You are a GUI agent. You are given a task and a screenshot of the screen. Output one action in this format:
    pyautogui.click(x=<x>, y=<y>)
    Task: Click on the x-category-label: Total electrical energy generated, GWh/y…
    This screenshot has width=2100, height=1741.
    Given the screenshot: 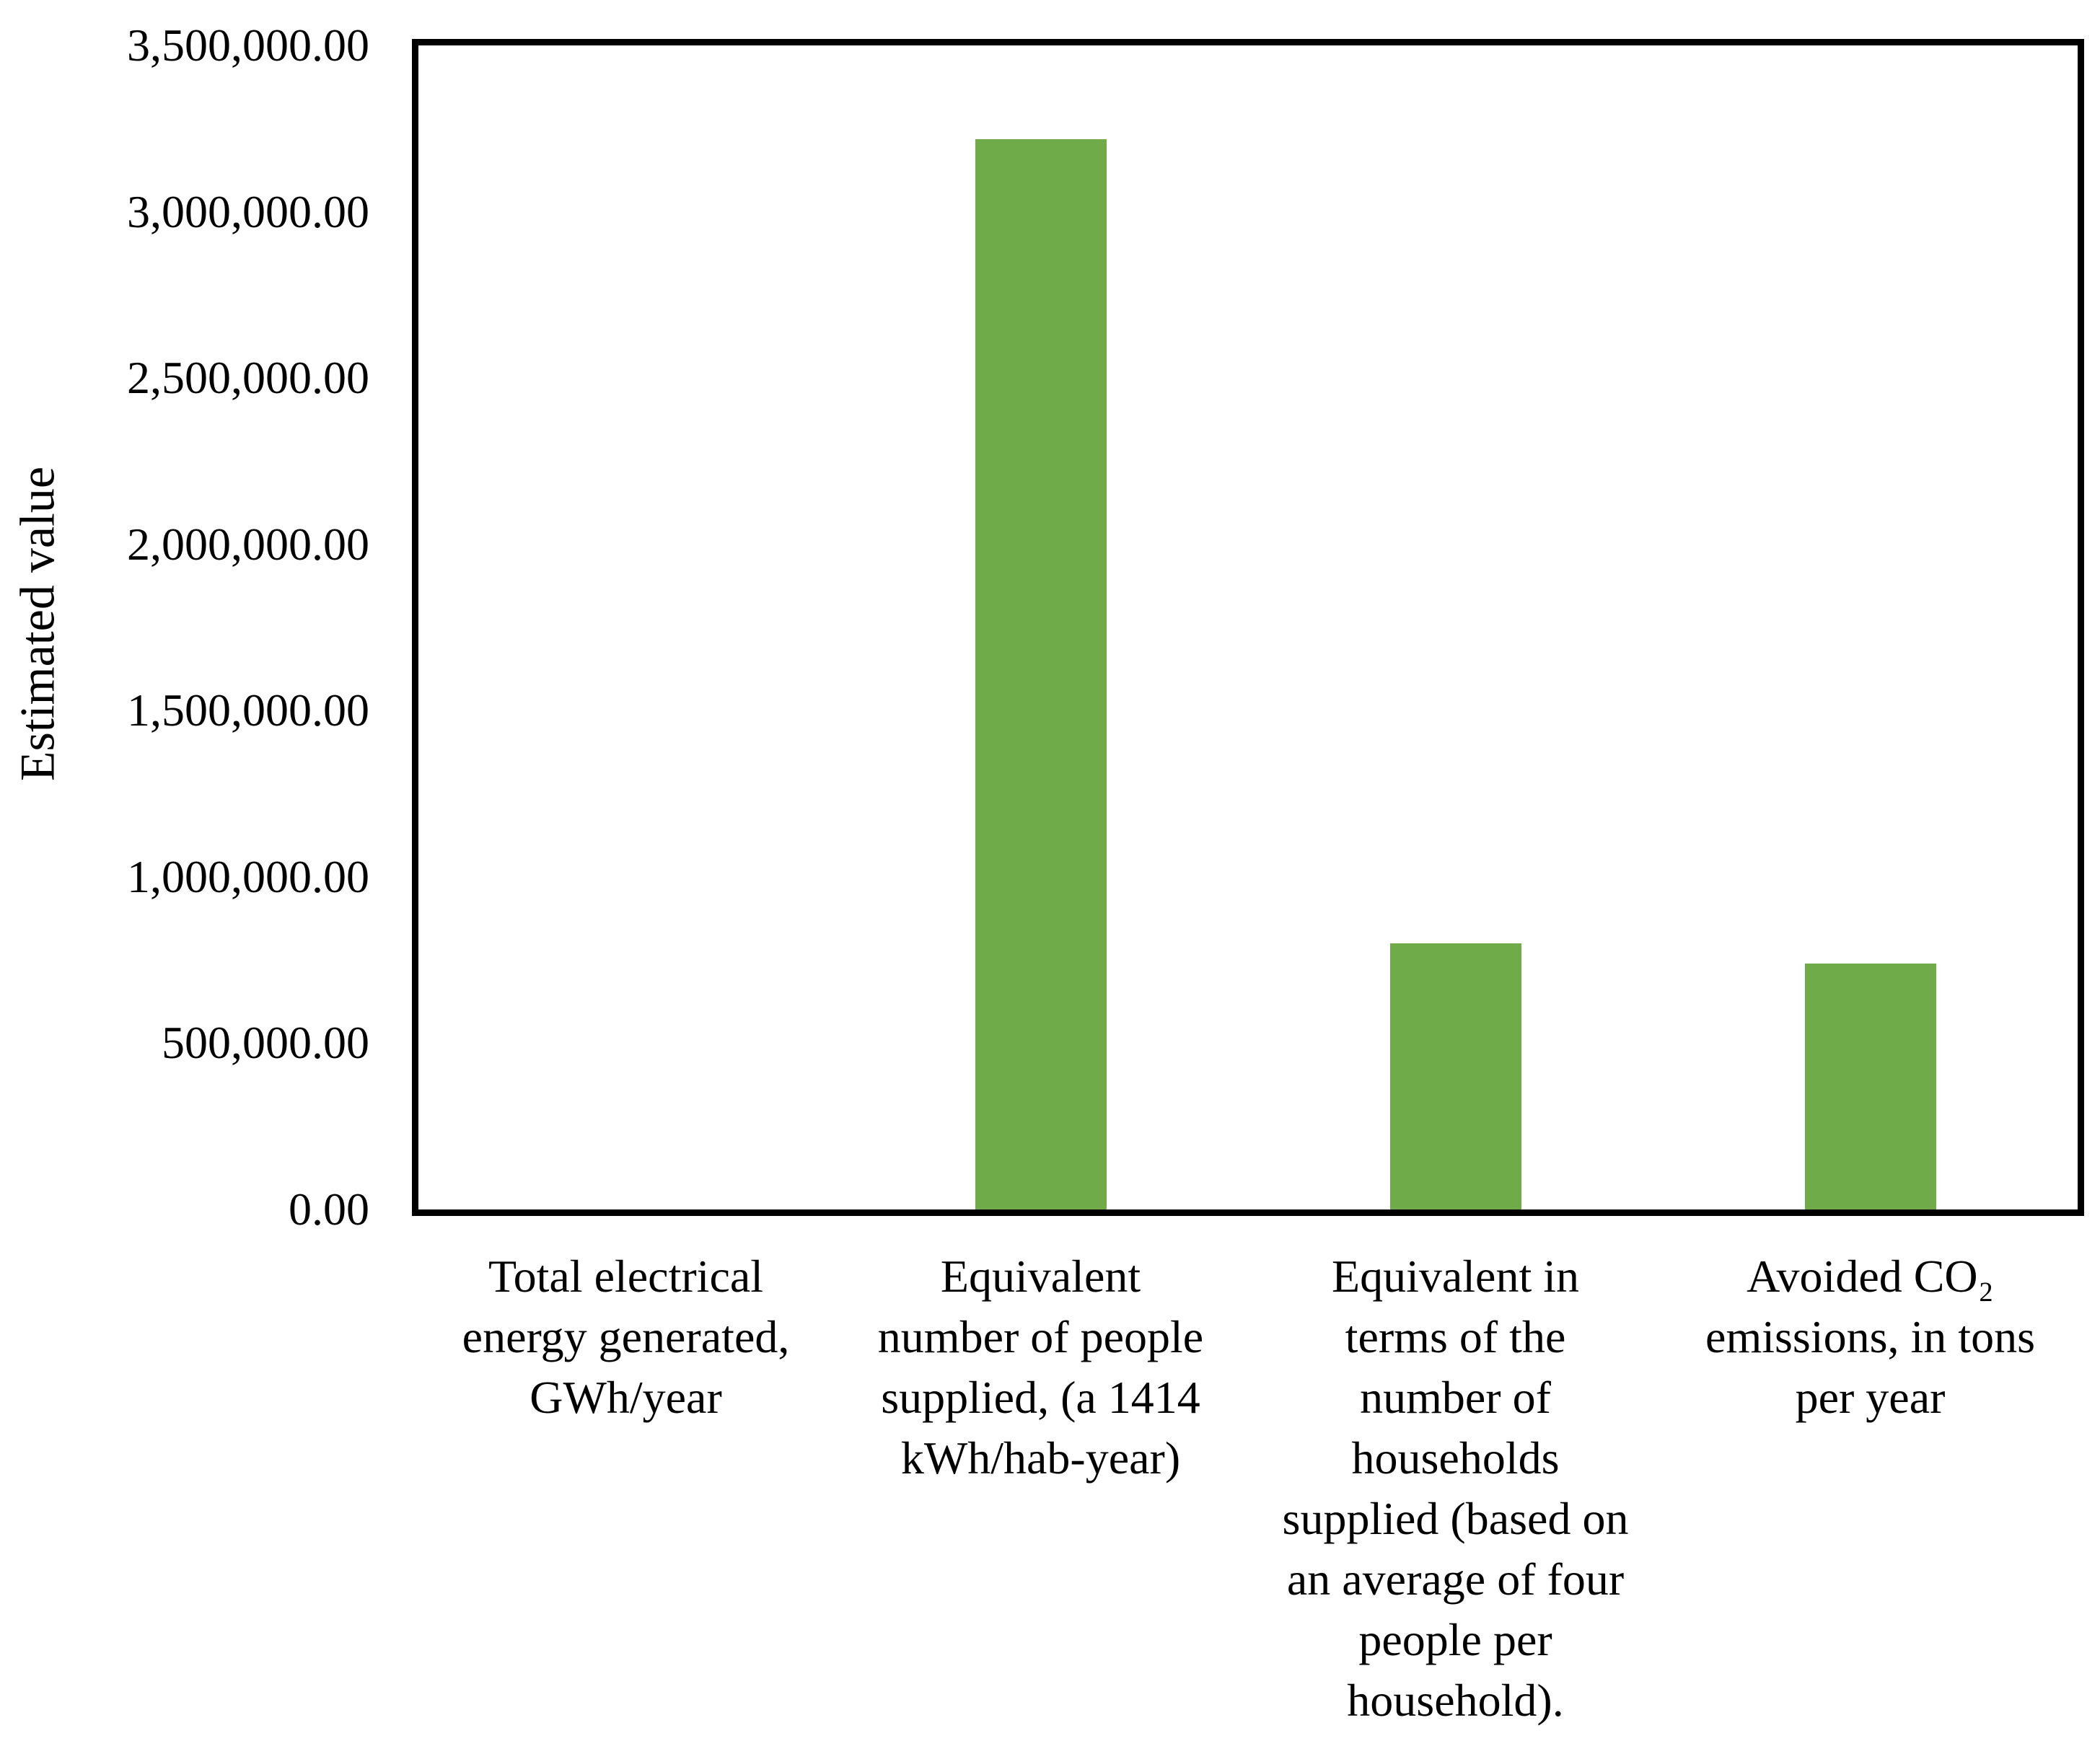 What is the action you would take?
    pyautogui.click(x=626, y=1337)
    